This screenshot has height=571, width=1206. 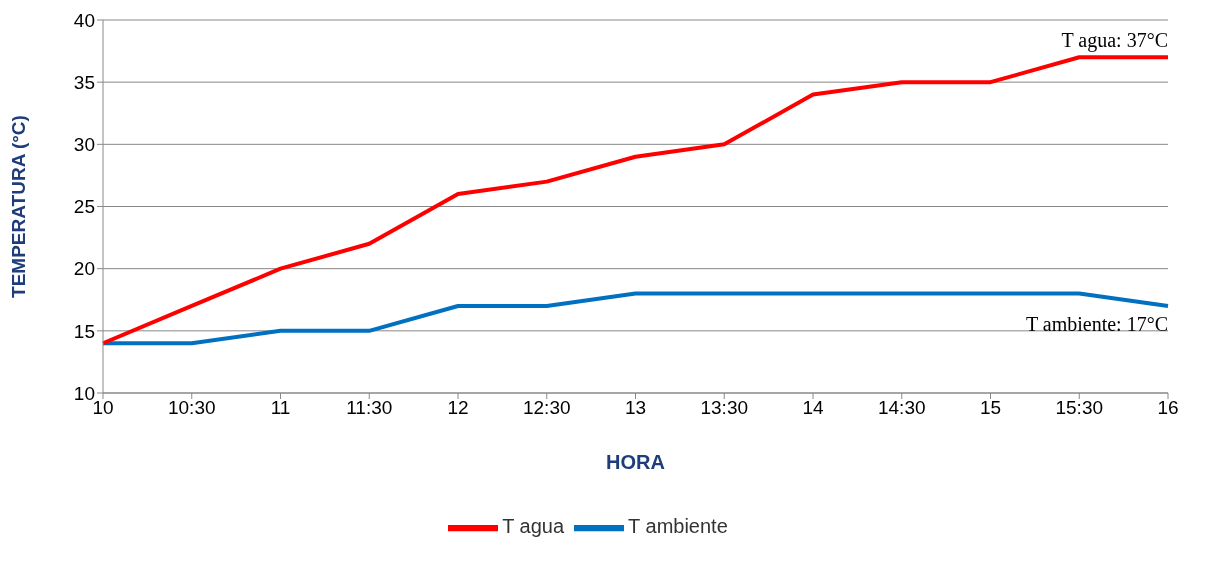 What do you see at coordinates (1096, 323) in the screenshot?
I see `annotation: T ambiente: 17°C` at bounding box center [1096, 323].